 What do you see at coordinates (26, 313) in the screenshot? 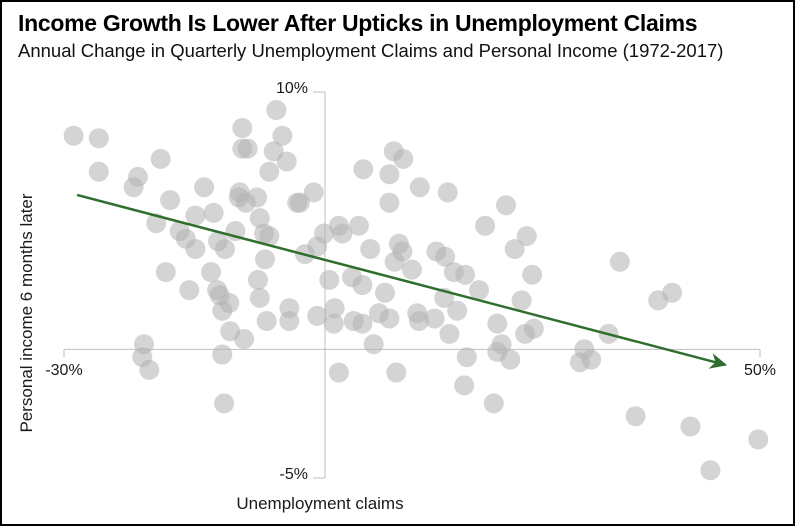
I see `y-axis-title: Personal income 6 months later` at bounding box center [26, 313].